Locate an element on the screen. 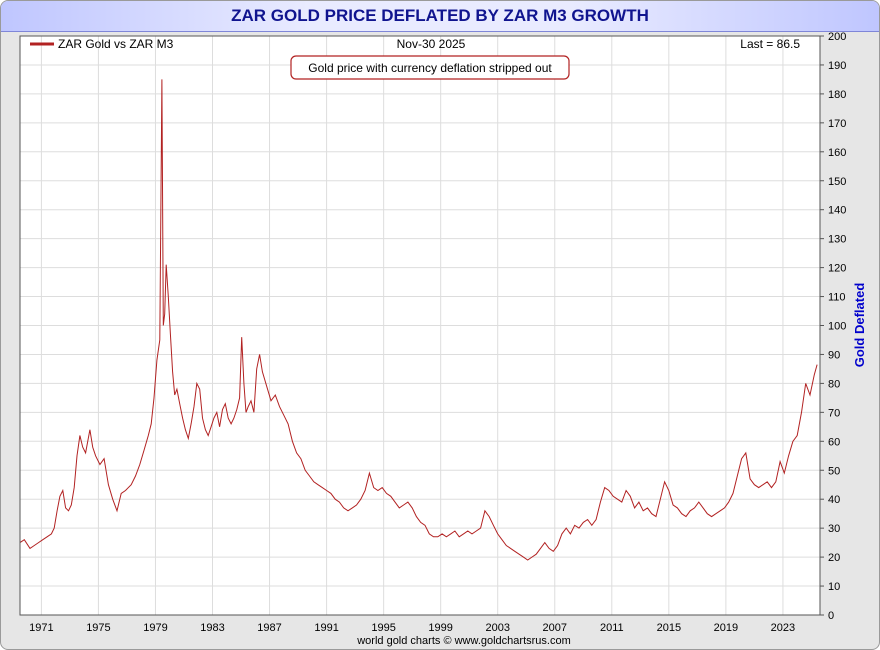 The image size is (880, 650). y-tick-label: 190 is located at coordinates (837, 66).